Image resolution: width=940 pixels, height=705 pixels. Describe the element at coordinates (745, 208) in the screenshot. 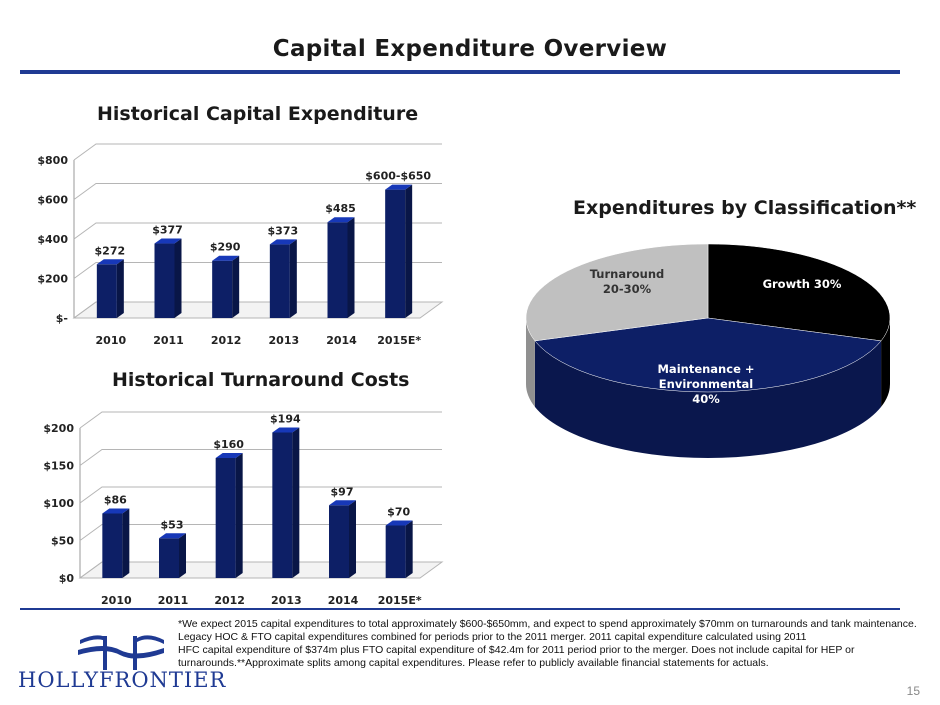

I see `pie-chart-title: Expenditures by Classification**` at that location.